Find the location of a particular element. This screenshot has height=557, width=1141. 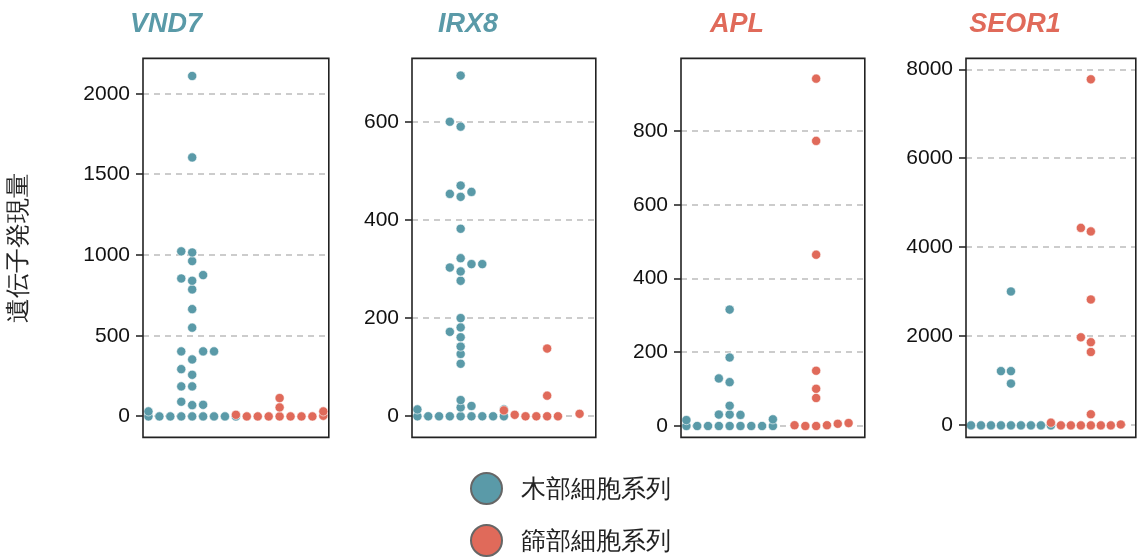

y-tick-label: 8000 is located at coordinates (929, 68).